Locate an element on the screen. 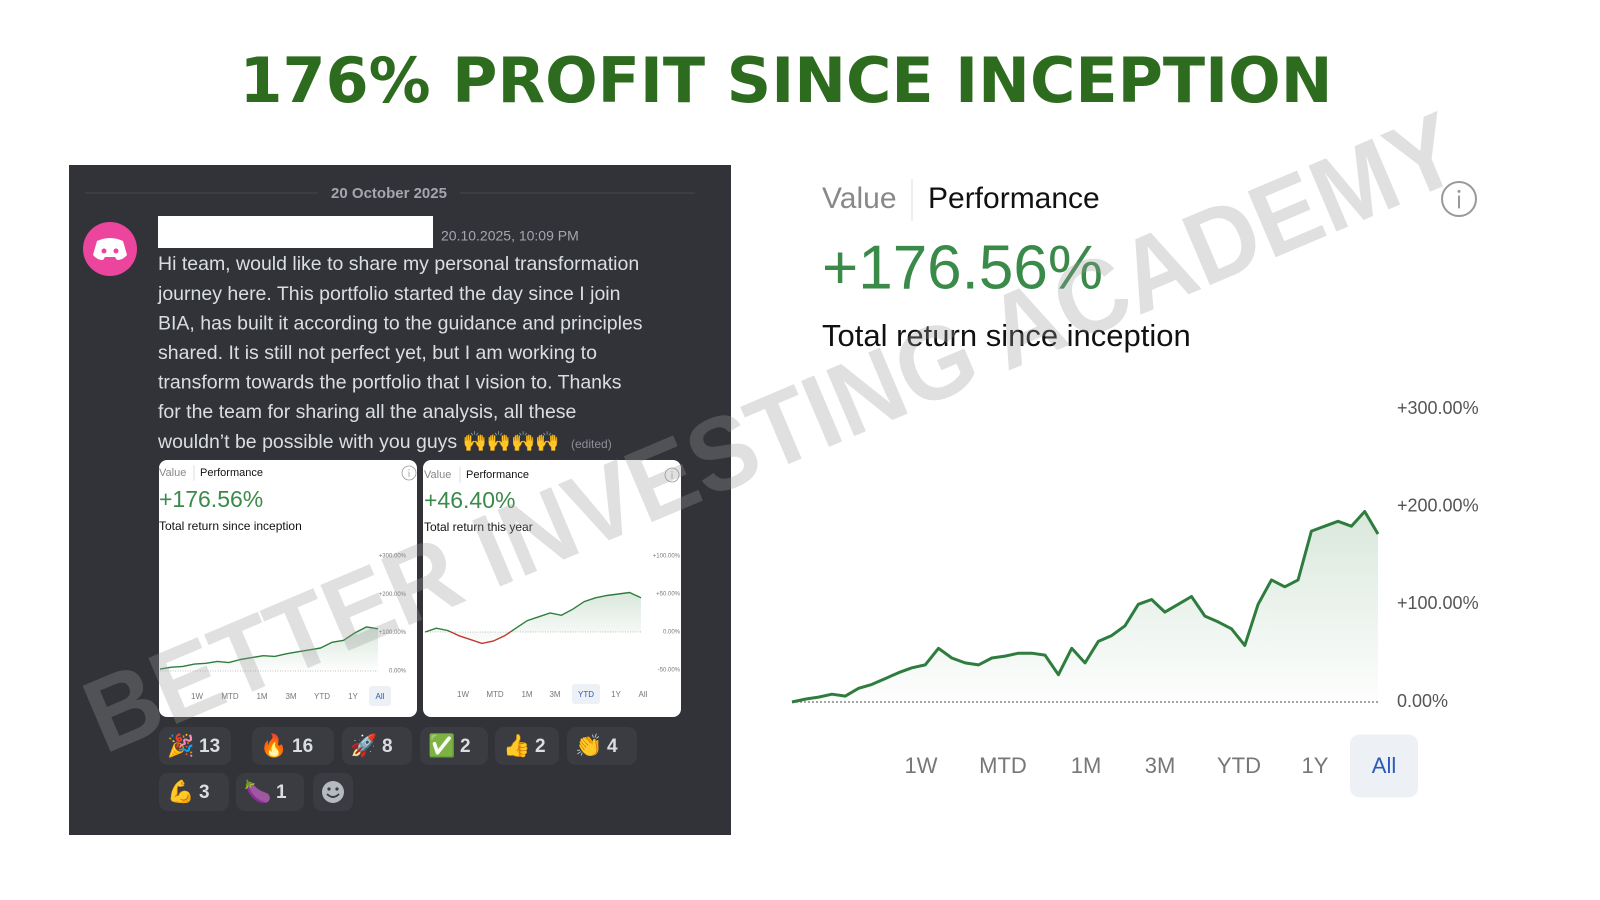  reaction-count: 3 is located at coordinates (204, 792).